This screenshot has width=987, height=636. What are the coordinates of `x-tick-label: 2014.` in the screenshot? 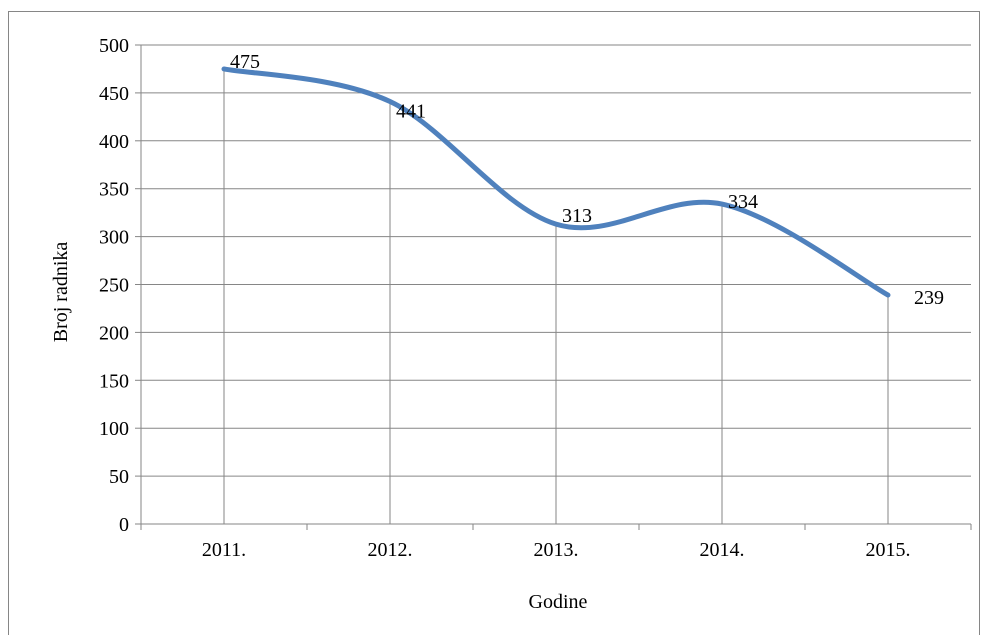 It's located at (722, 550).